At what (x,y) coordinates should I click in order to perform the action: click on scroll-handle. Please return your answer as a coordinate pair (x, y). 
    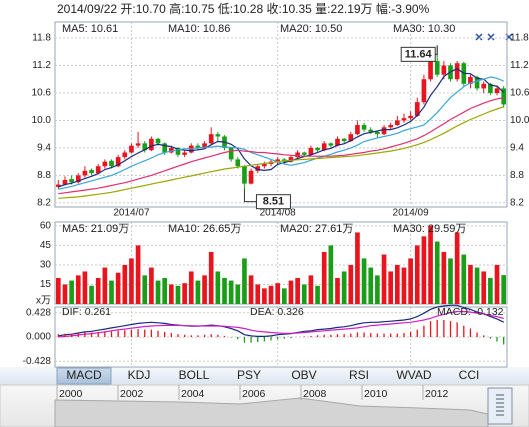
    Looking at the image, I should click on (500, 406).